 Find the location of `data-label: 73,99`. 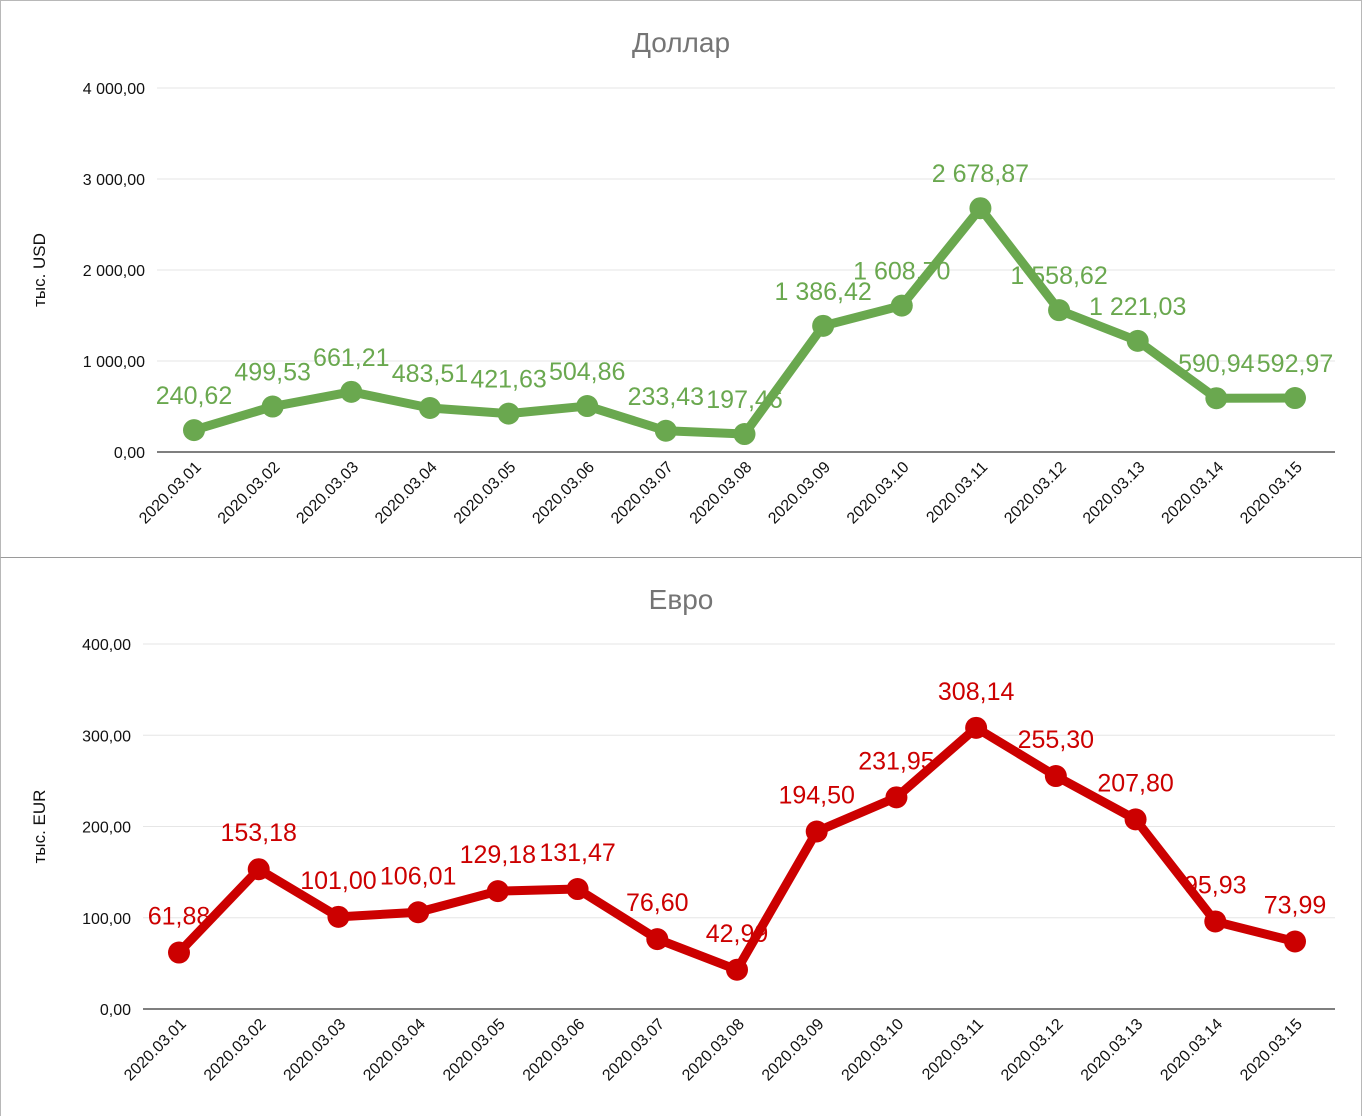

data-label: 73,99 is located at coordinates (1295, 905).